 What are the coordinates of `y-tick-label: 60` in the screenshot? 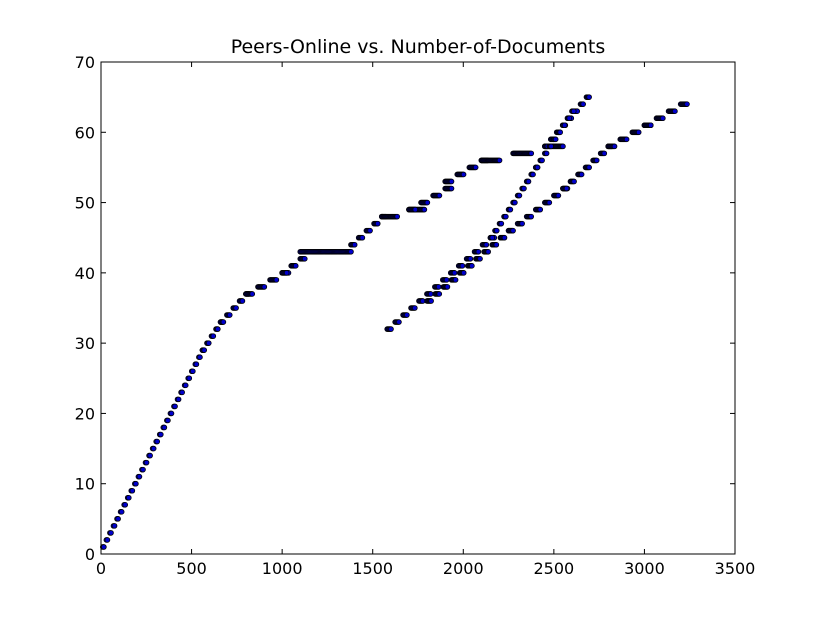 It's located at (85, 132).